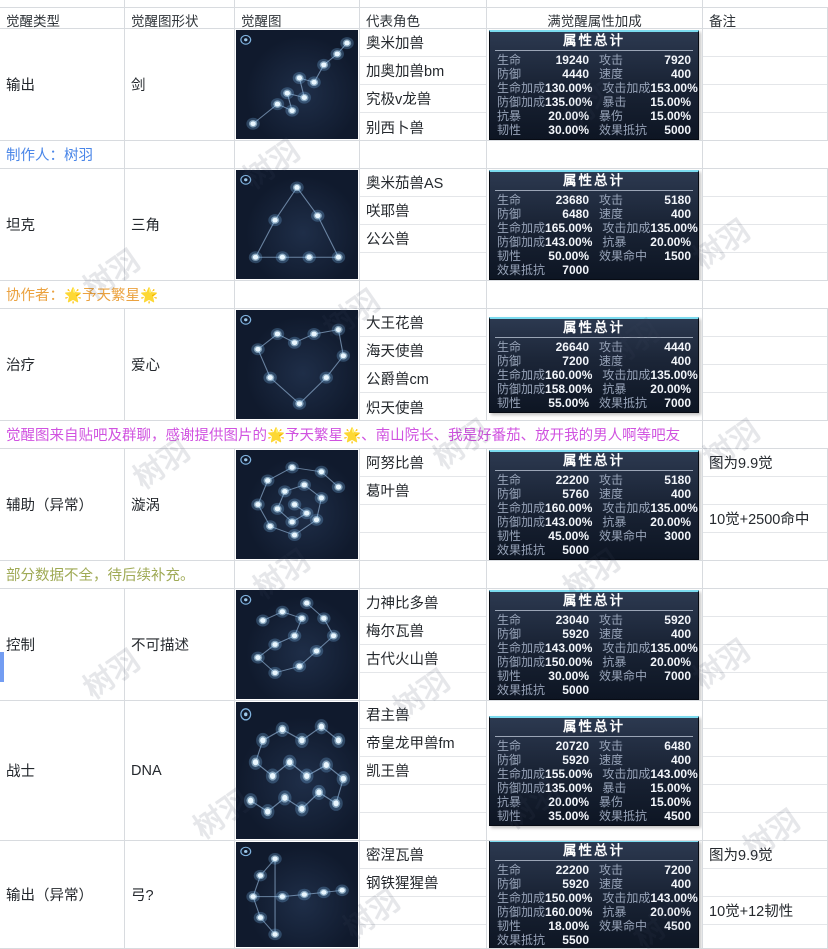 The width and height of the screenshot is (828, 949). Describe the element at coordinates (674, 897) in the screenshot. I see `stat-value: 143.00%` at that location.